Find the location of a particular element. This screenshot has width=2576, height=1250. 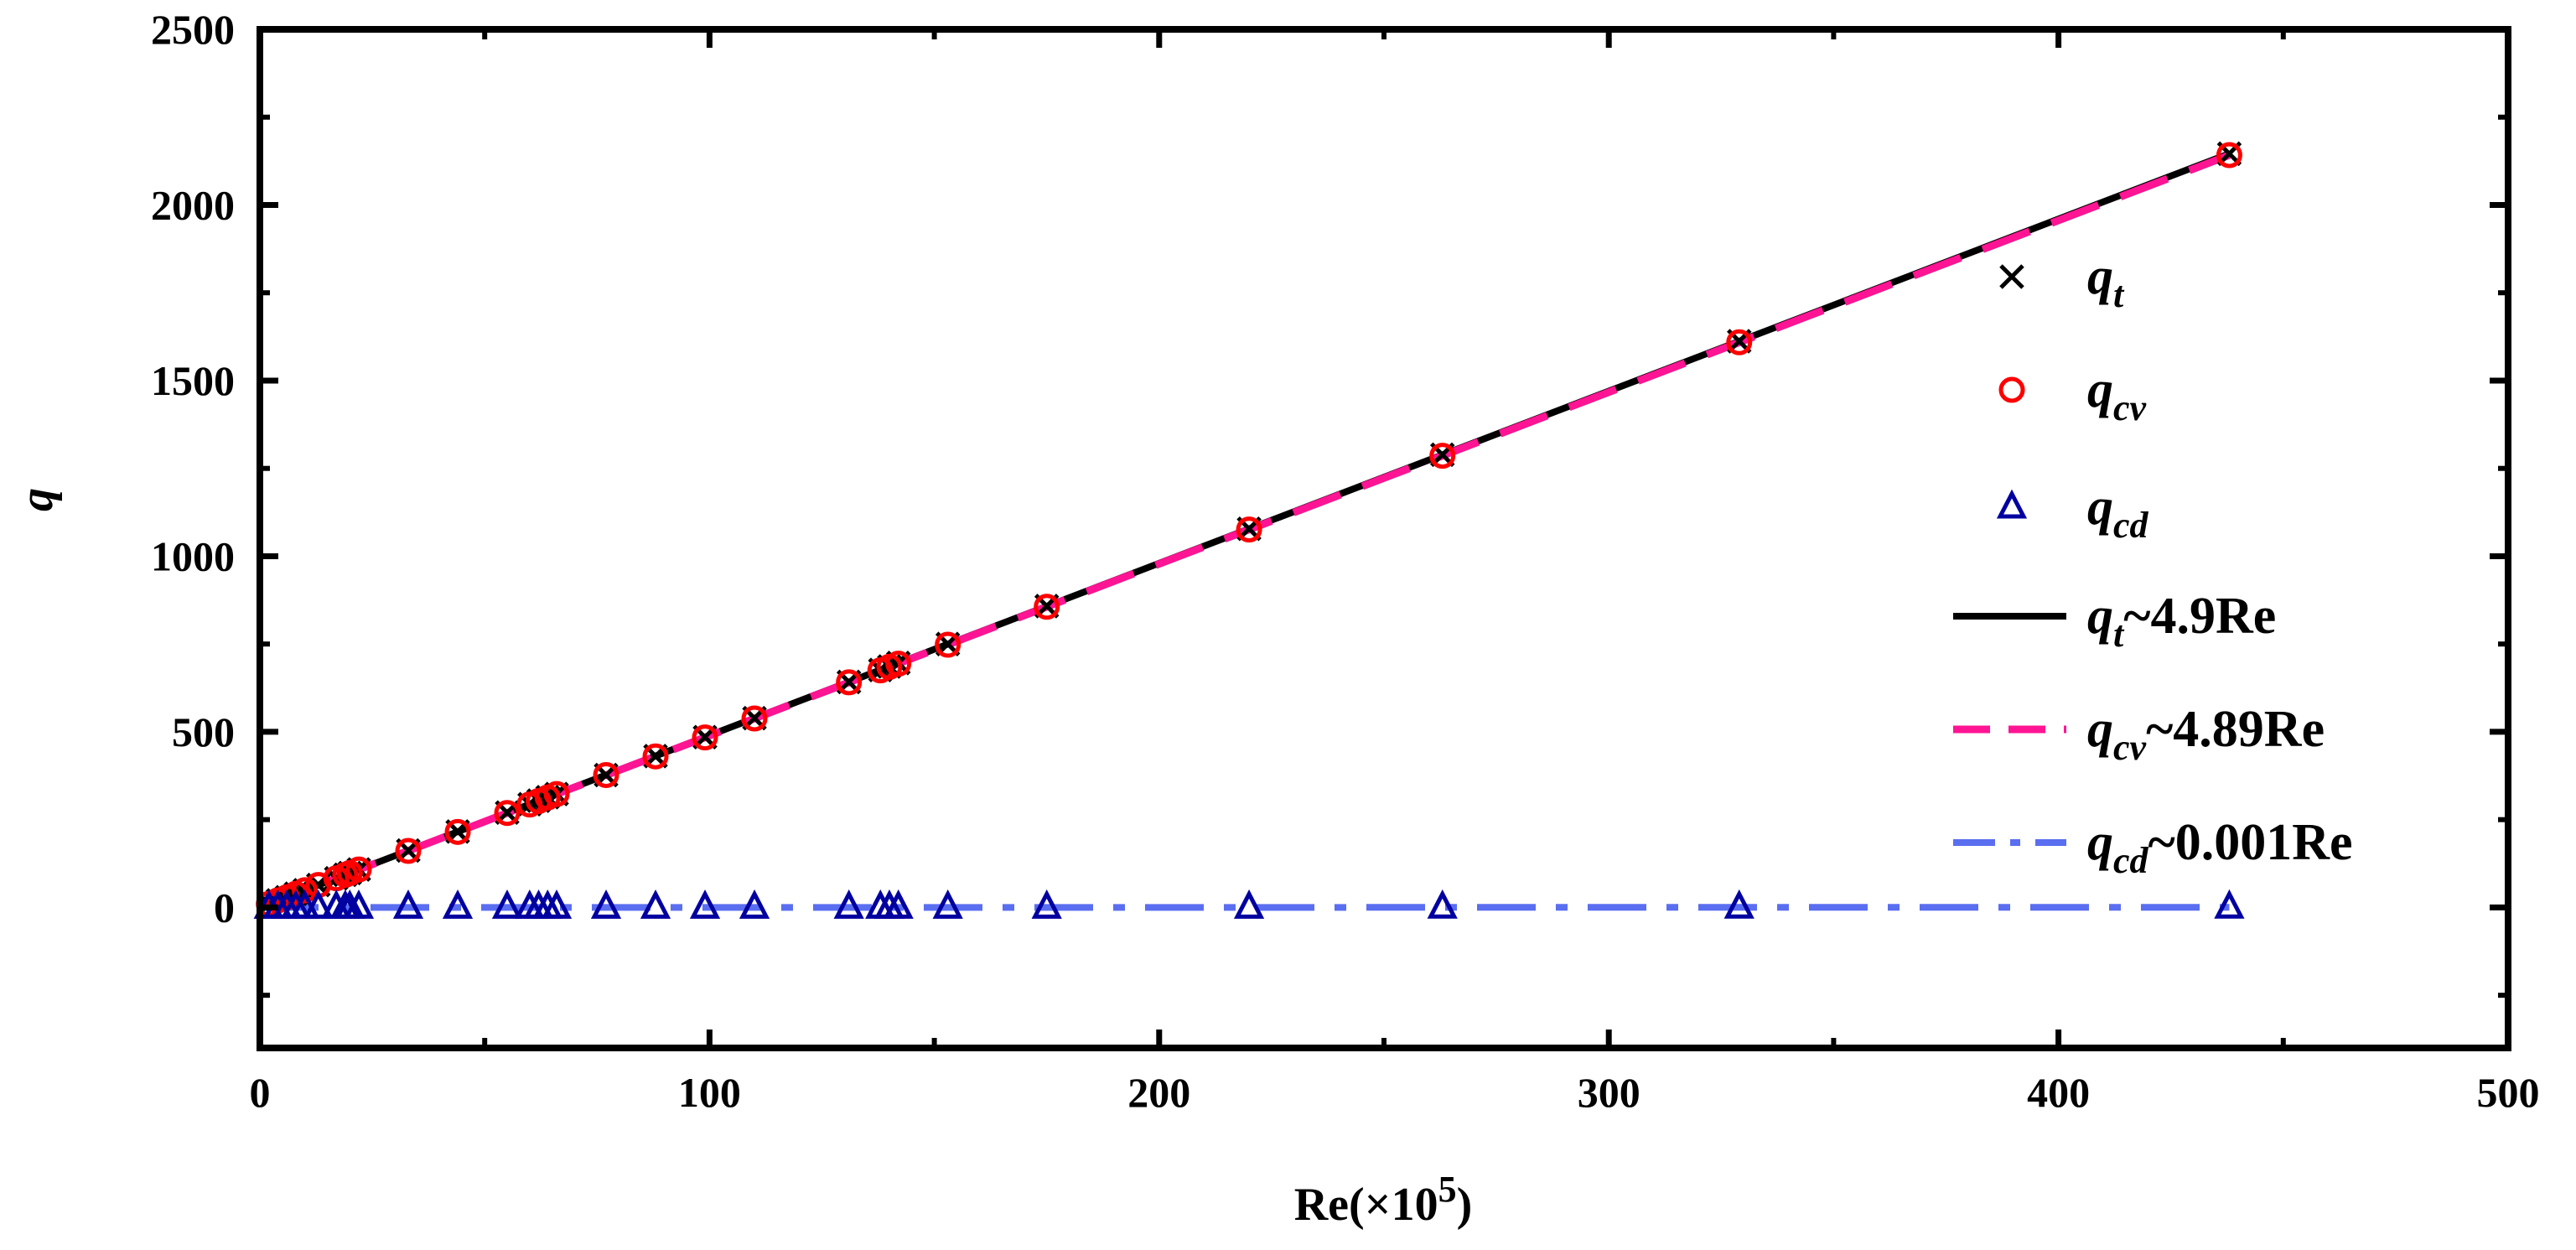

legend-label: qcd~0.001Re is located at coordinates (2220, 847).